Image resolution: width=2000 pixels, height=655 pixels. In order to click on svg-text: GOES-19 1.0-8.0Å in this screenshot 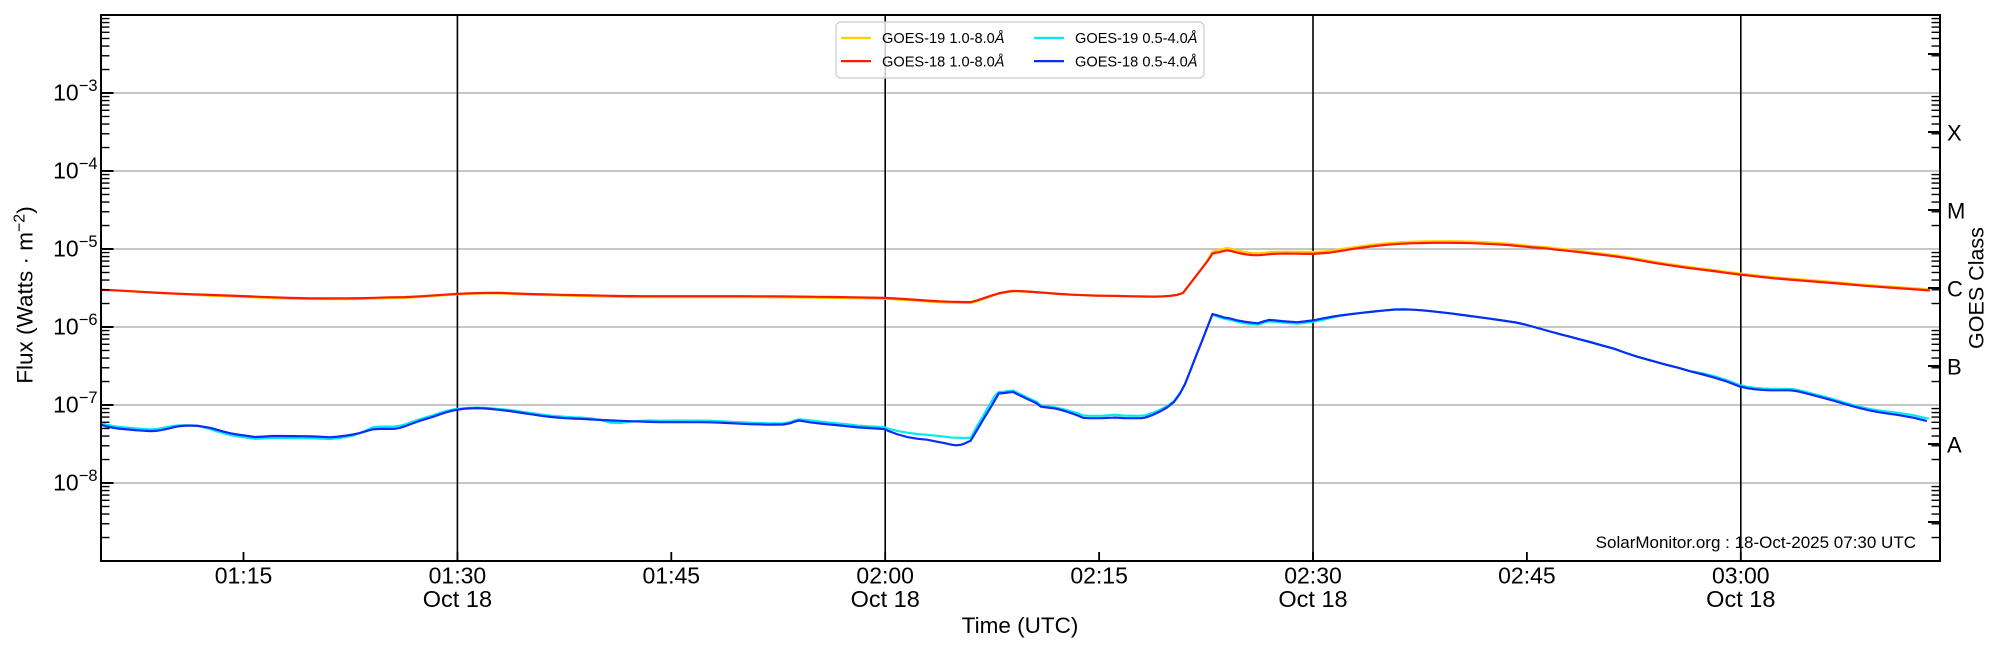, I will do `click(943, 38)`.